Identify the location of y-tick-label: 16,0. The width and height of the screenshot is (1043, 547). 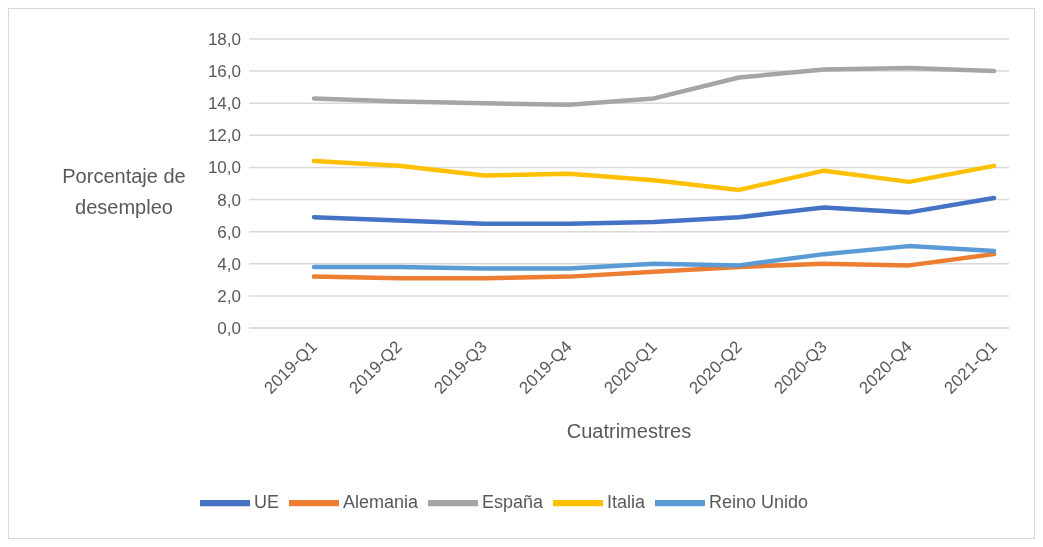
(224, 72).